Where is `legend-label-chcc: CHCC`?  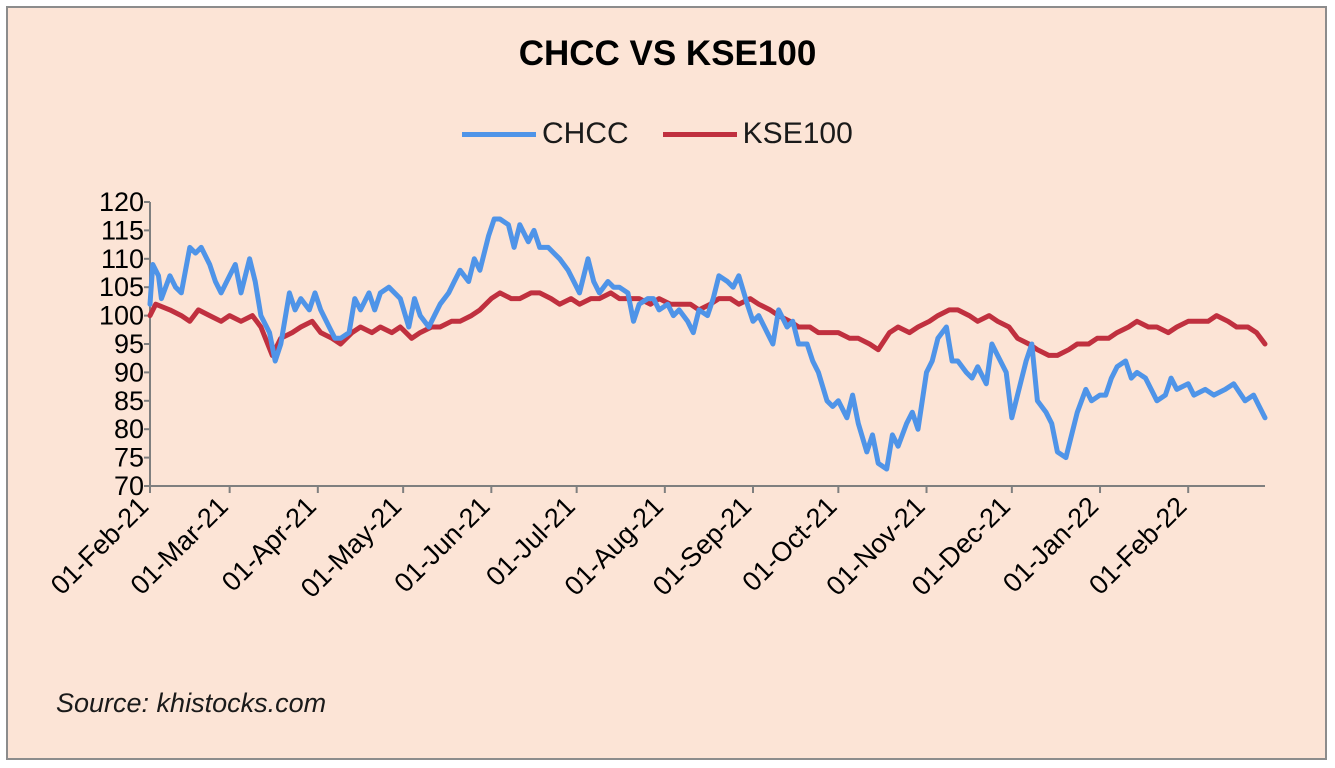 legend-label-chcc: CHCC is located at coordinates (585, 133).